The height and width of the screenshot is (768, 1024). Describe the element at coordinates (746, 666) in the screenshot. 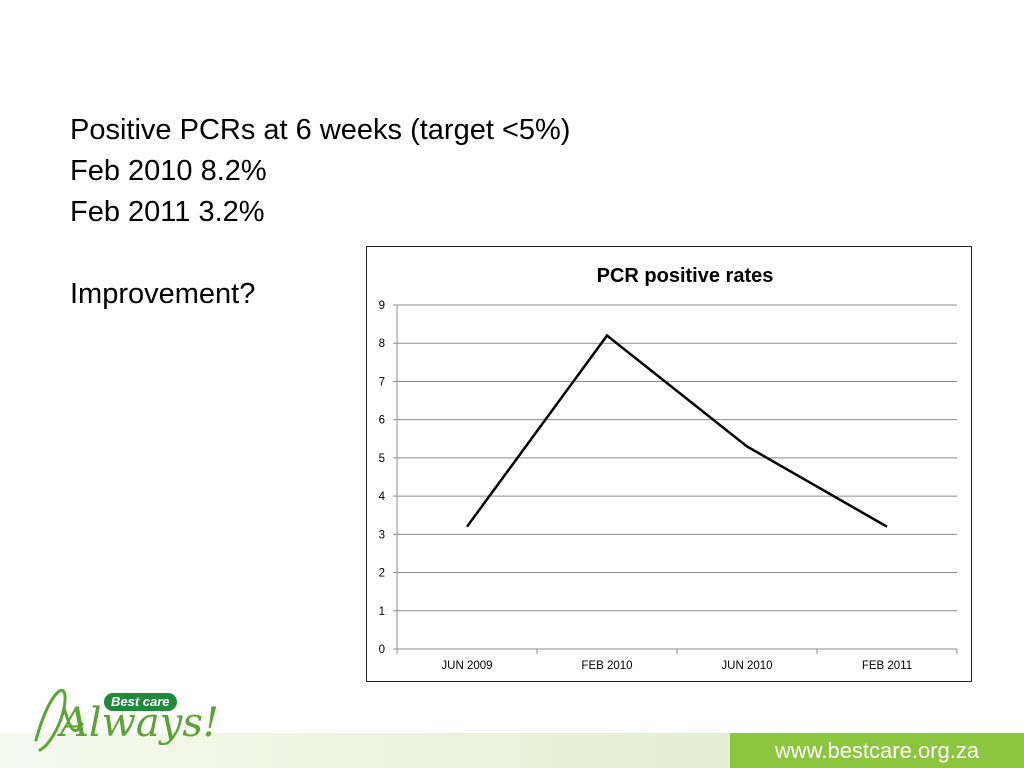

I see `x-tick-label-2: JUN 2010` at that location.